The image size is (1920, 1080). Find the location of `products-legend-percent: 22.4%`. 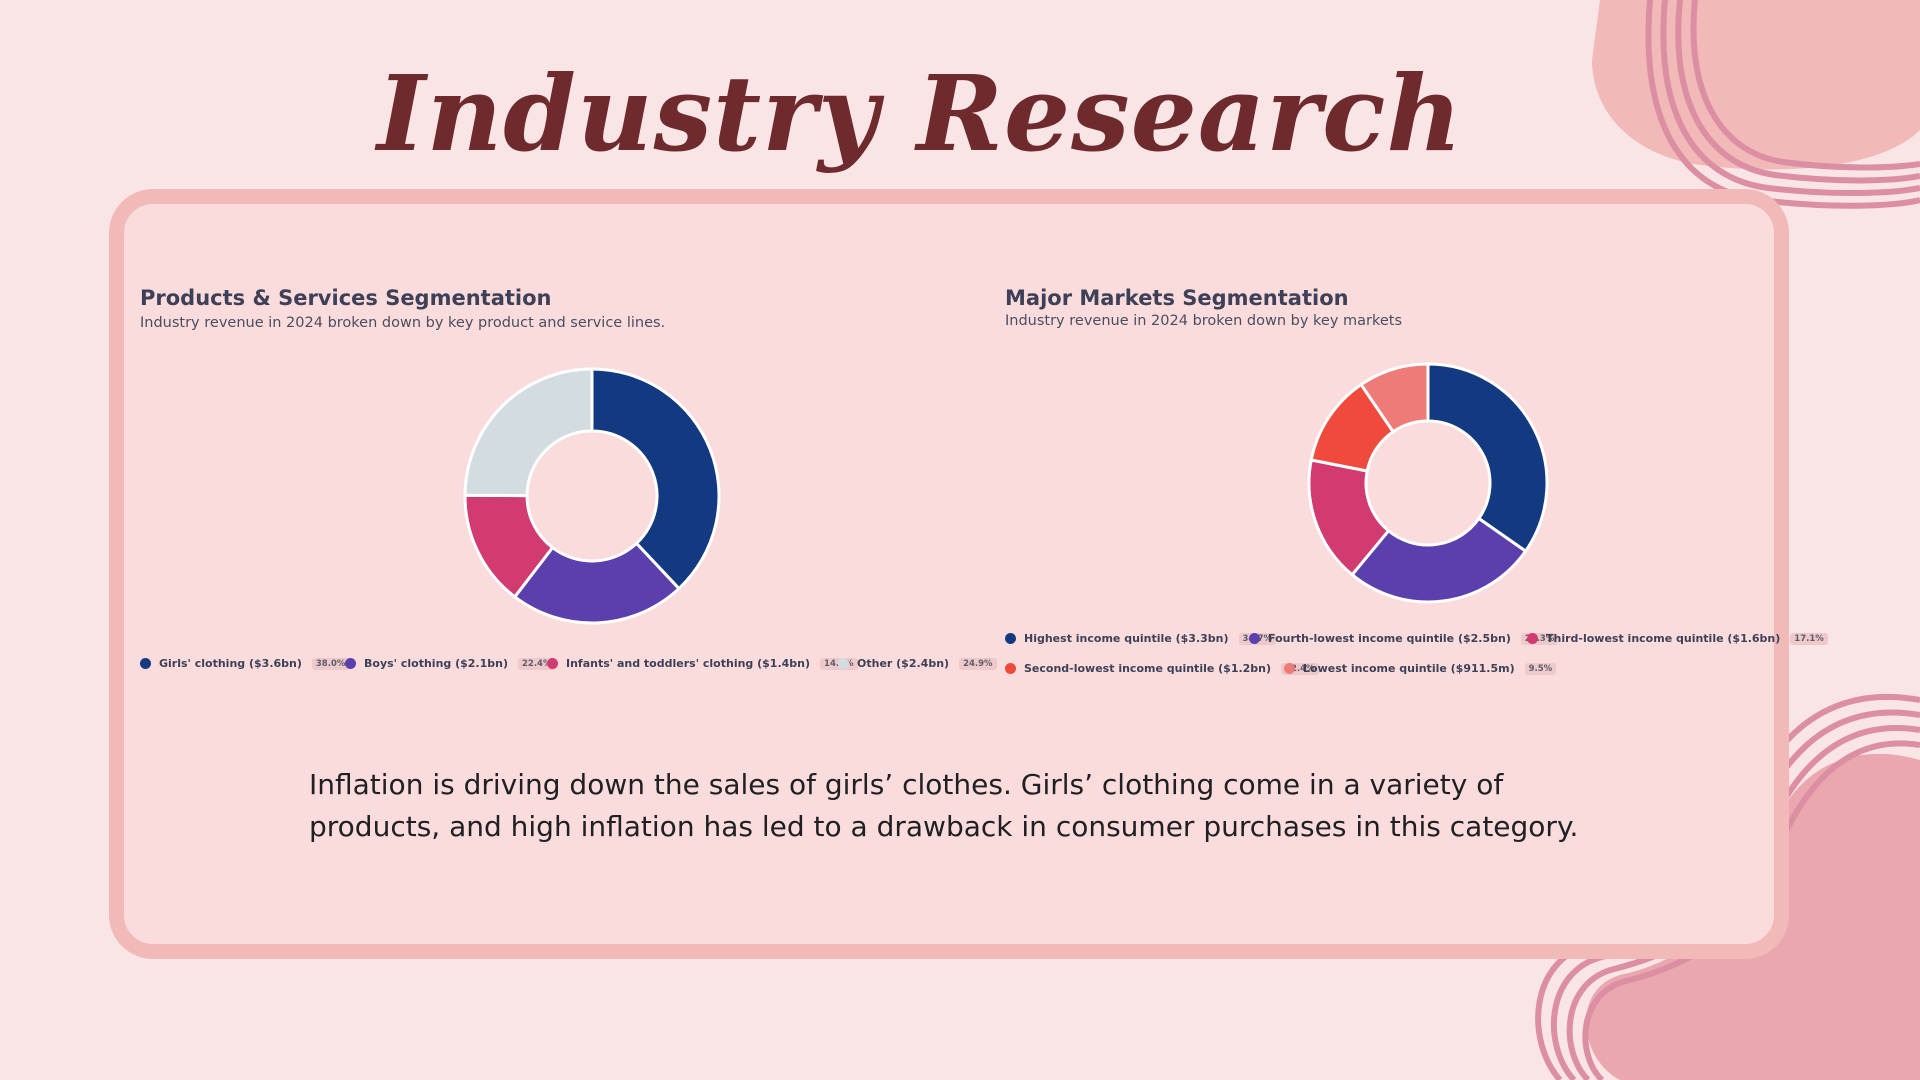

products-legend-percent: 22.4% is located at coordinates (537, 663).